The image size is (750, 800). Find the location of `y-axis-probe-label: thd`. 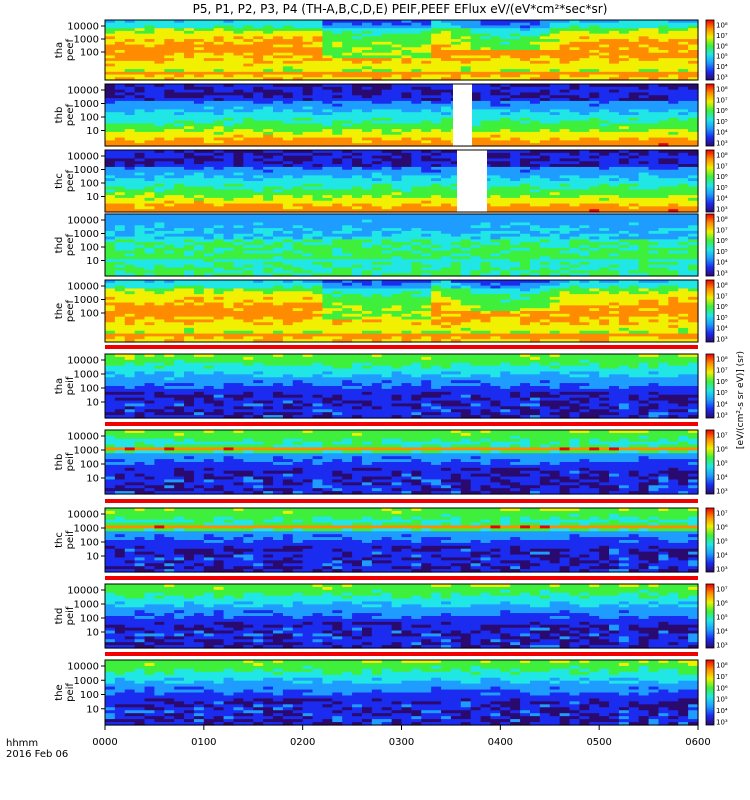

y-axis-probe-label: thd is located at coordinates (59, 616).